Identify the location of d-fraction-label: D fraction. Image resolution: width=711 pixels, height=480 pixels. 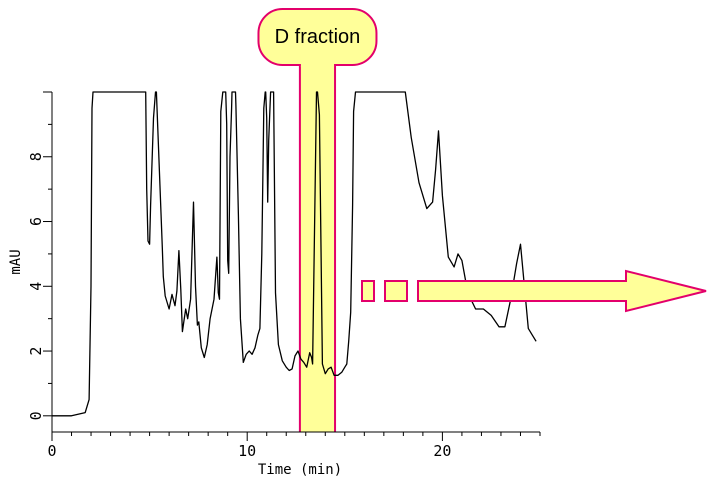
(318, 37).